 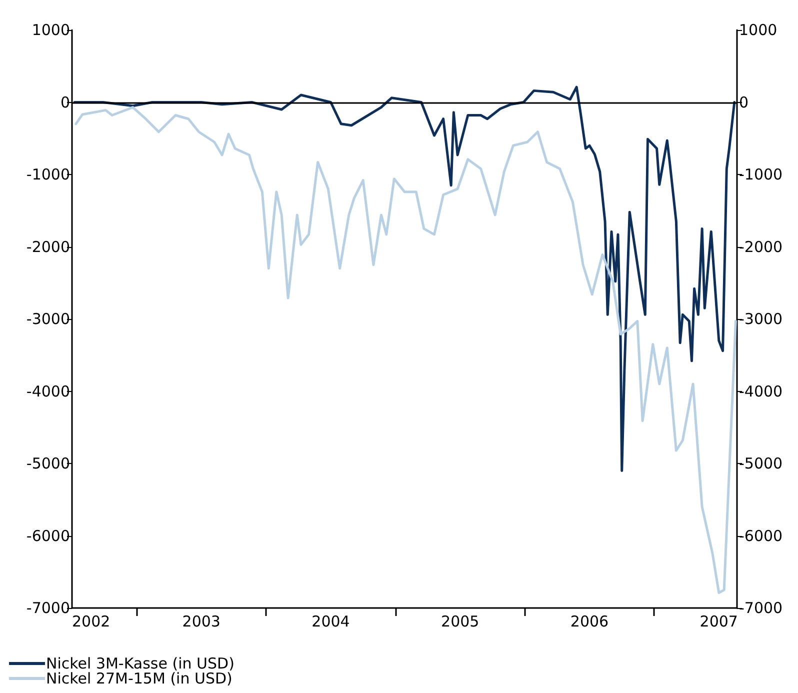 What do you see at coordinates (744, 102) in the screenshot?
I see `y2-tick-label: 0` at bounding box center [744, 102].